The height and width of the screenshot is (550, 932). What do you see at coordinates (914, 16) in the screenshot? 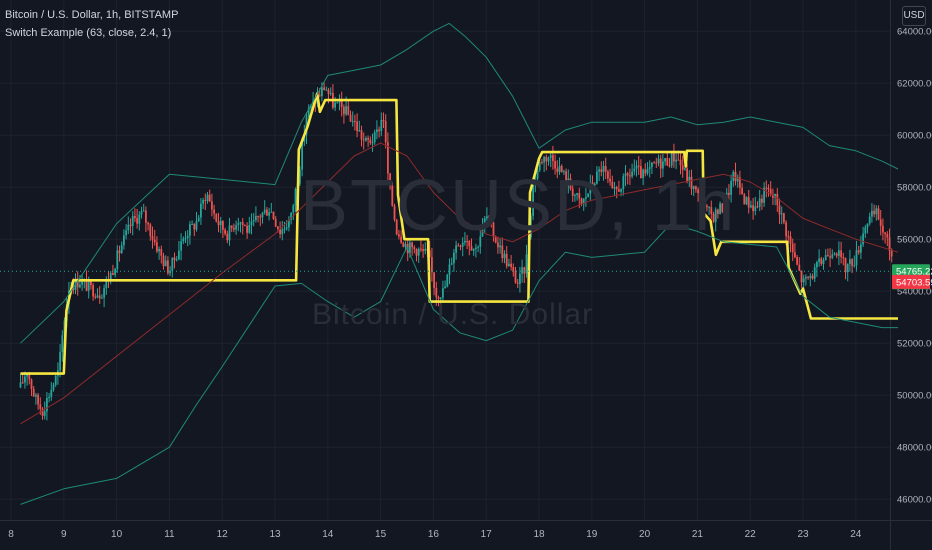
I see `currency-button: USD` at bounding box center [914, 16].